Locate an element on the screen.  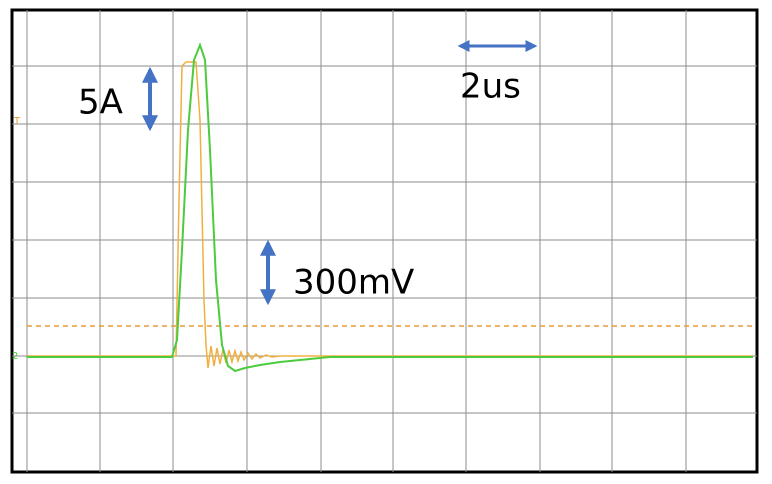
channel-marker: 2 is located at coordinates (15, 356).